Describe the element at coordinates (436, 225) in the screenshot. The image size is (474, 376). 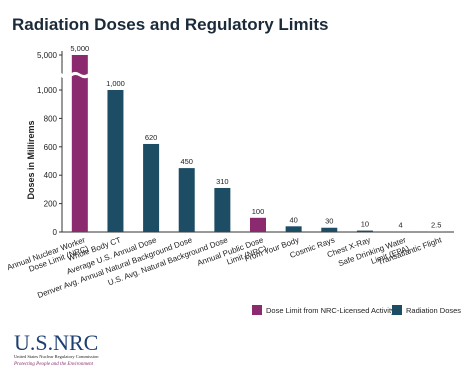
I see `value-label: 2.5` at that location.